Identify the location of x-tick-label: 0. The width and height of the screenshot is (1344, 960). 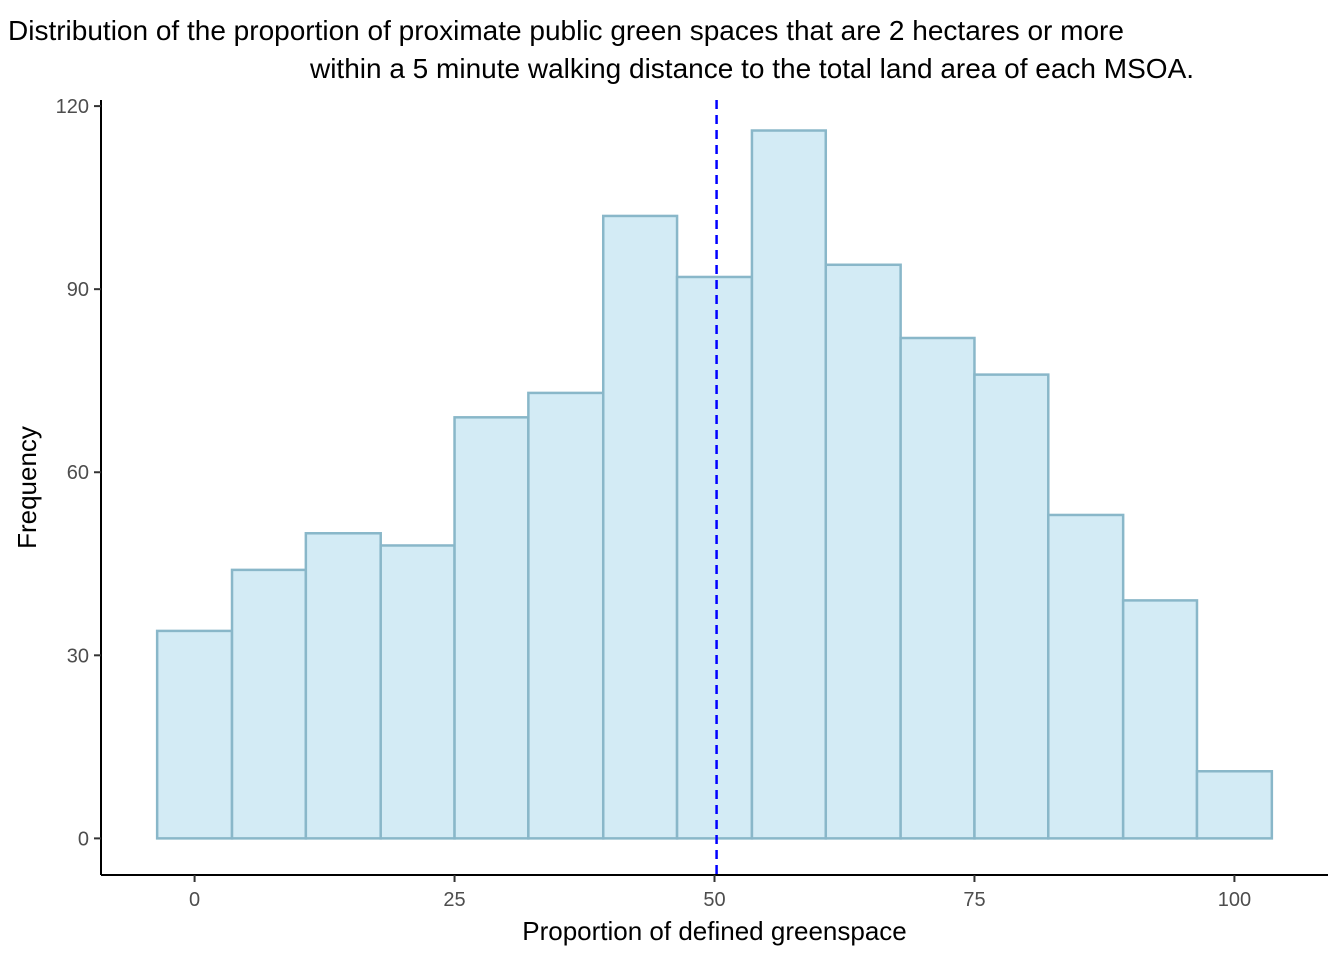
(194, 900).